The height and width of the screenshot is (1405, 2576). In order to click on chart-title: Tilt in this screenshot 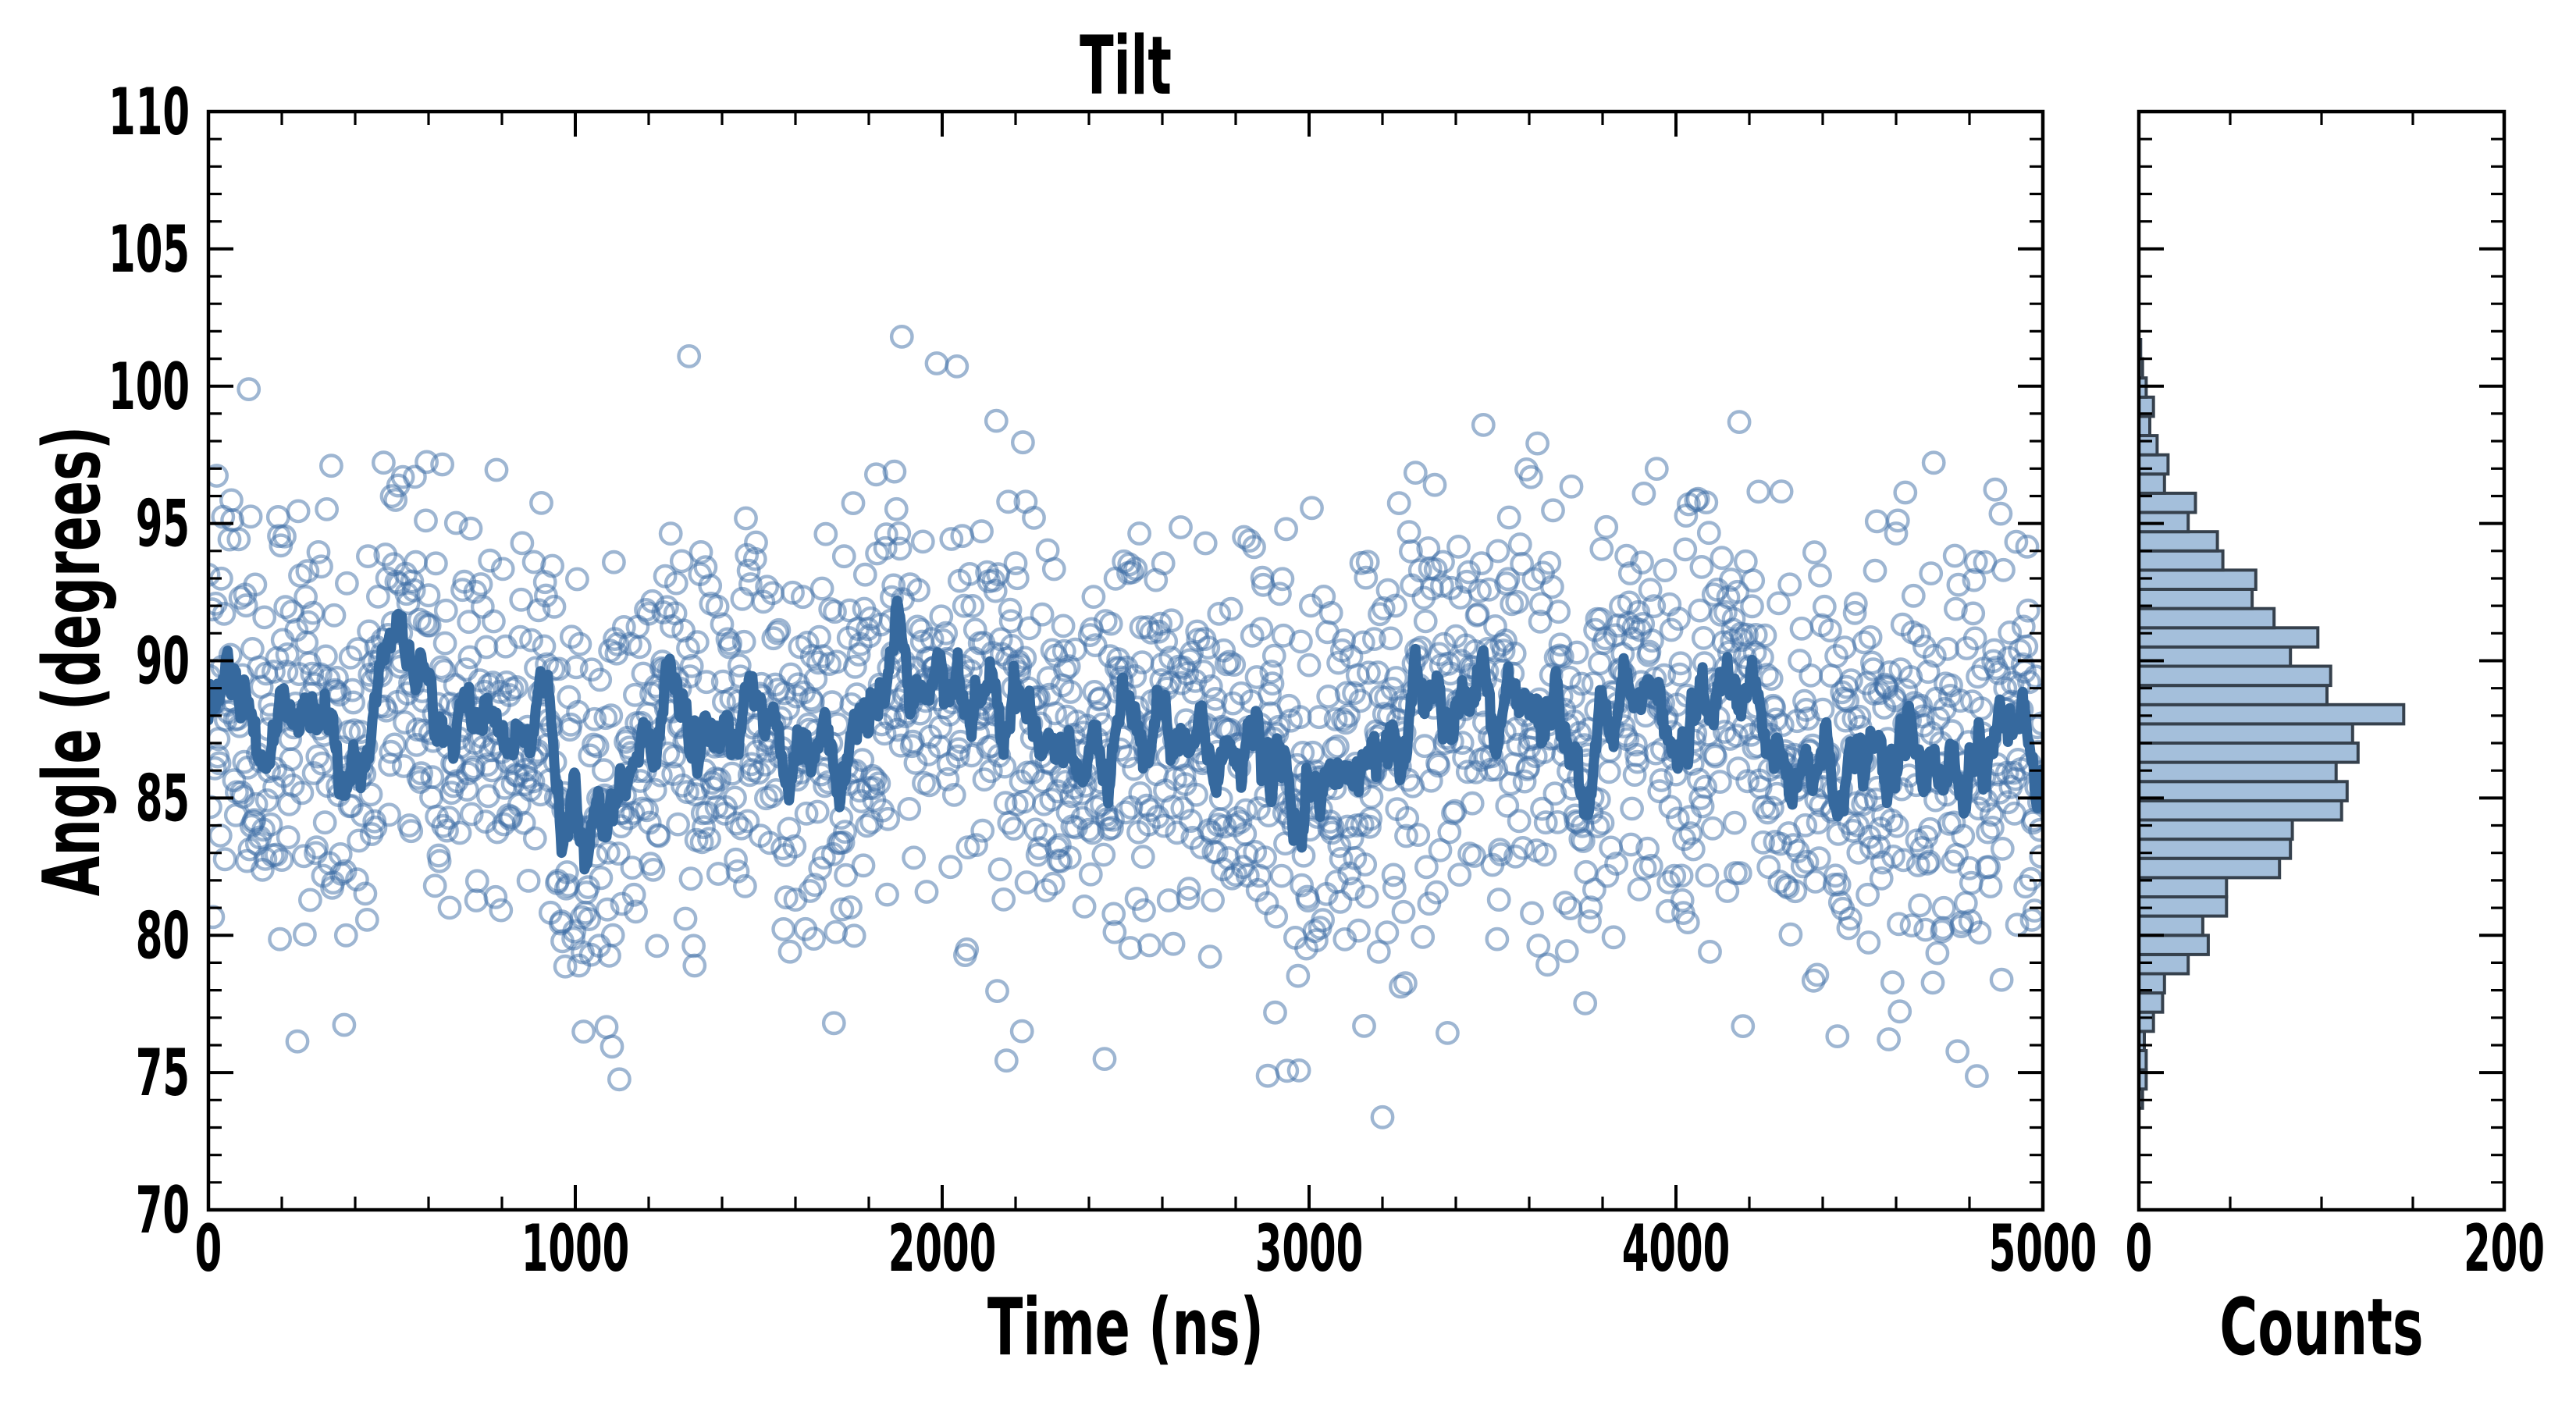, I will do `click(1126, 67)`.